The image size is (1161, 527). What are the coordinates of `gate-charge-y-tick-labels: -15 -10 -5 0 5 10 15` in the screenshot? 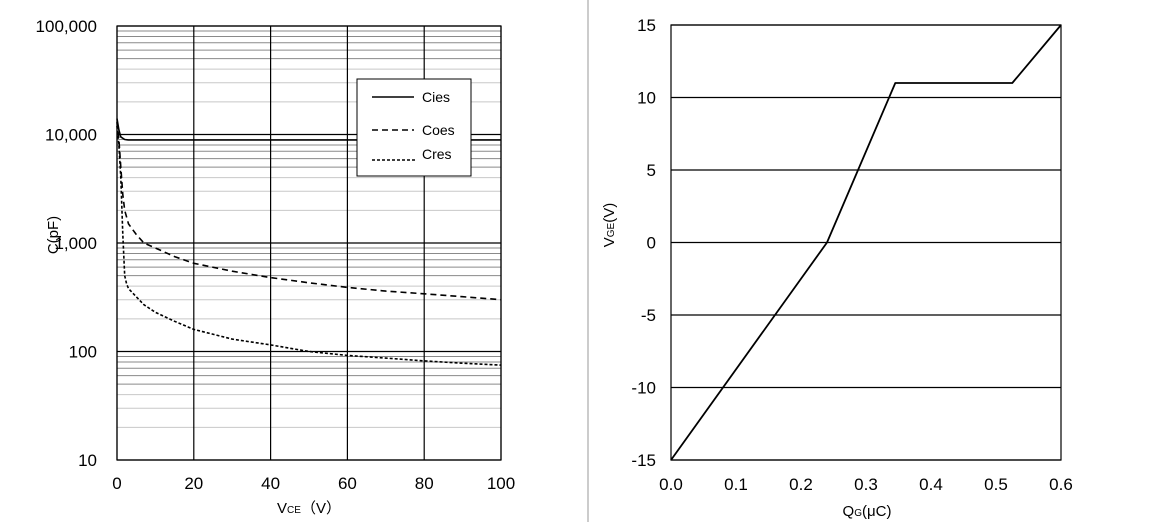 It's located at (643, 243).